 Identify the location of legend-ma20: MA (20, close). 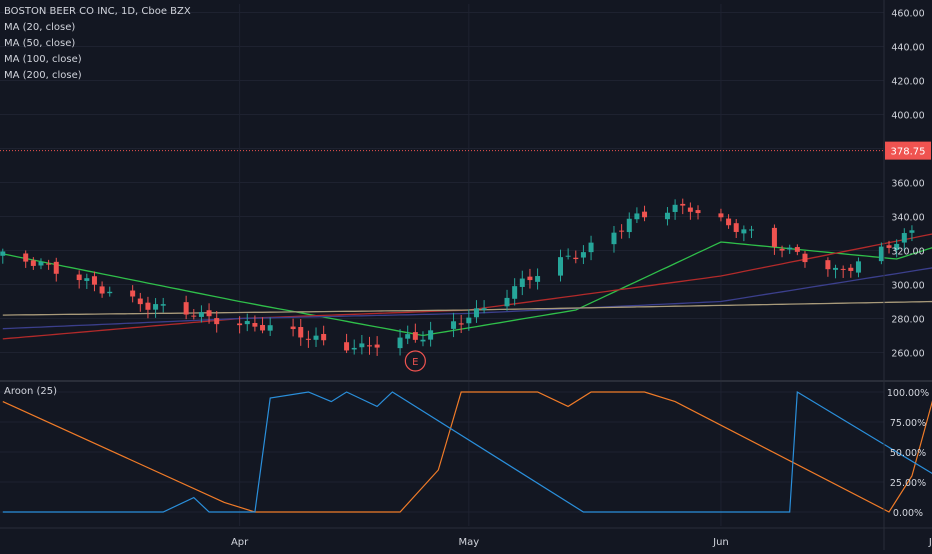
(40, 27).